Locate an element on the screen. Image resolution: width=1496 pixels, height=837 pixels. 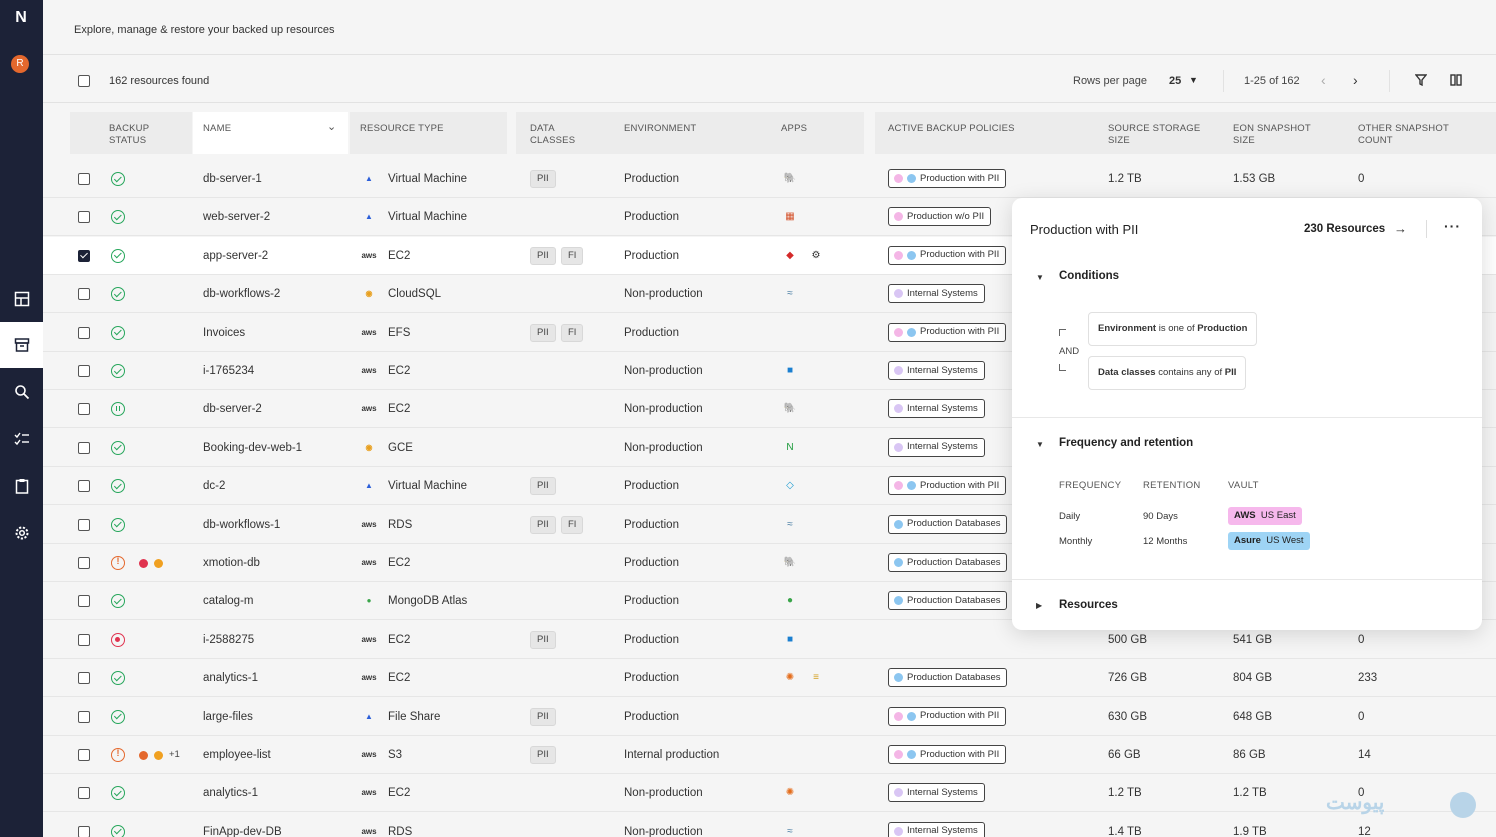
chevron-down-icon: ⌄ is located at coordinates (332, 127).